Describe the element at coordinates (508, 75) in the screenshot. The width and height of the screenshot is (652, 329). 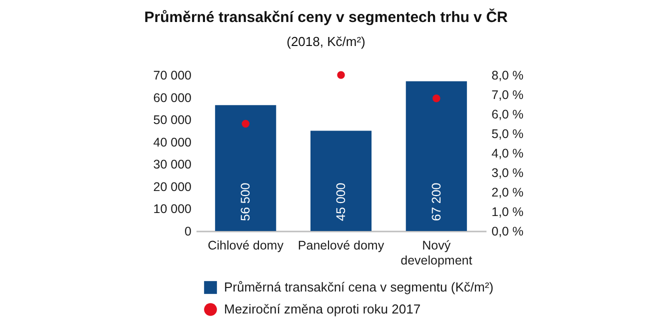
I see `y2-tick-label: 8,0 %` at that location.